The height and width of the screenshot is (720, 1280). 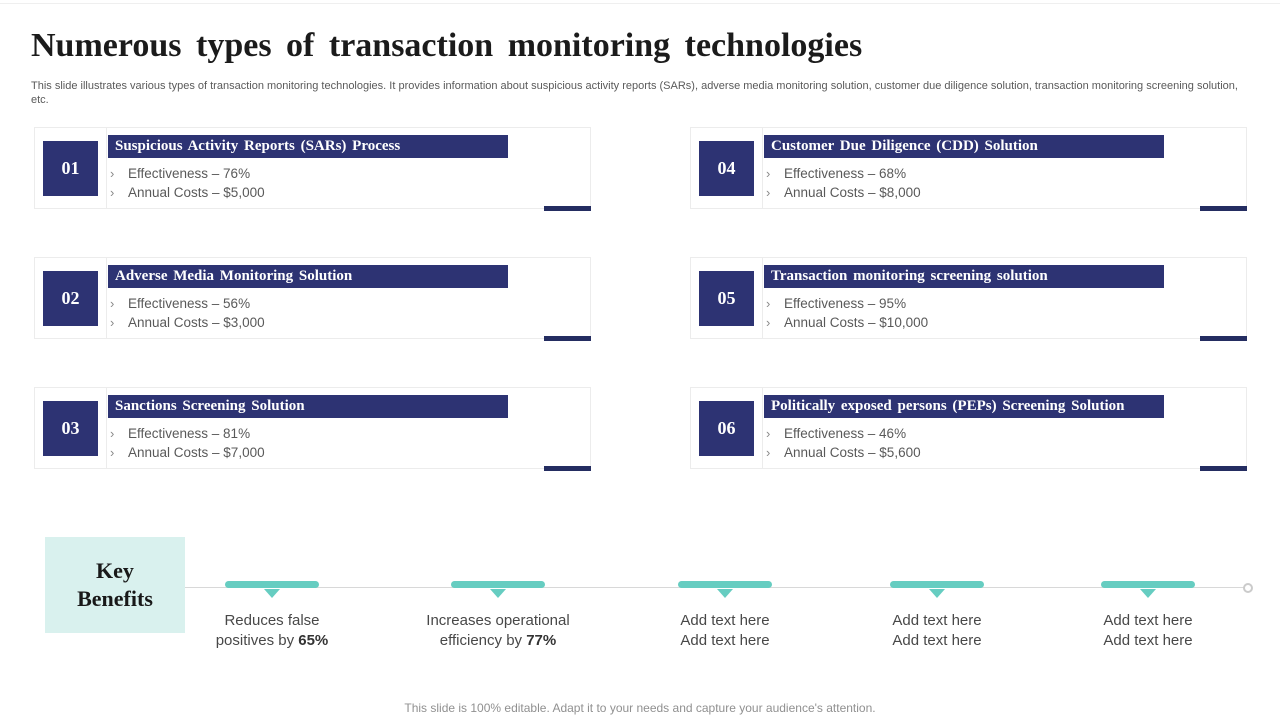 I want to click on card-number-badge: 05, so click(x=726, y=298).